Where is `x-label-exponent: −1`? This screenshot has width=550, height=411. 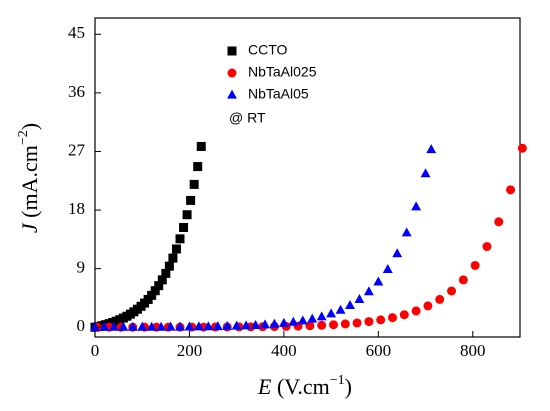 x-label-exponent: −1 is located at coordinates (337, 380).